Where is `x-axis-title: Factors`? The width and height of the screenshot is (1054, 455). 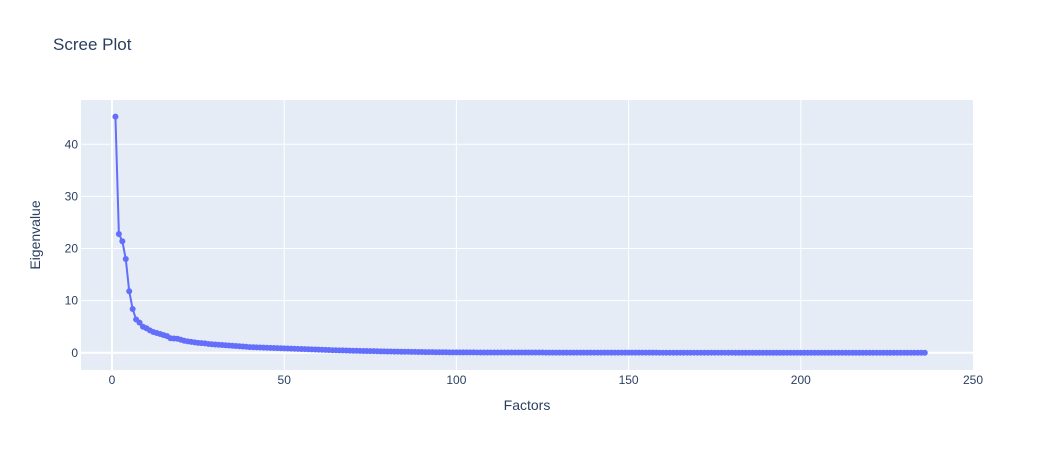
x-axis-title: Factors is located at coordinates (527, 405).